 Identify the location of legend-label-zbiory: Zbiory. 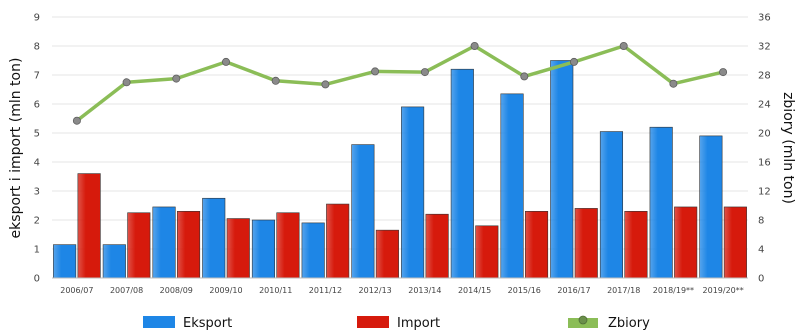
(629, 323).